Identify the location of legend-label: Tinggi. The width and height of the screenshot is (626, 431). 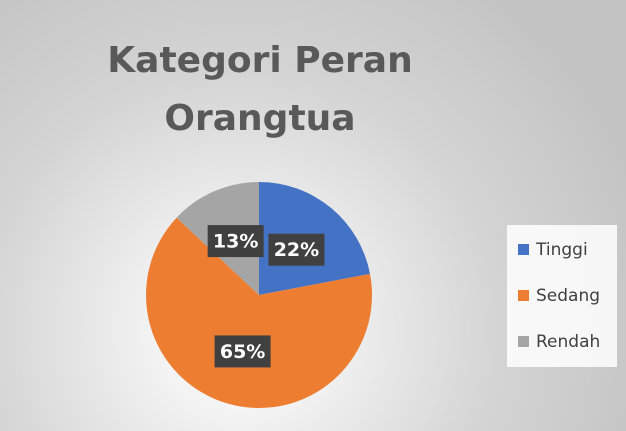
(561, 250).